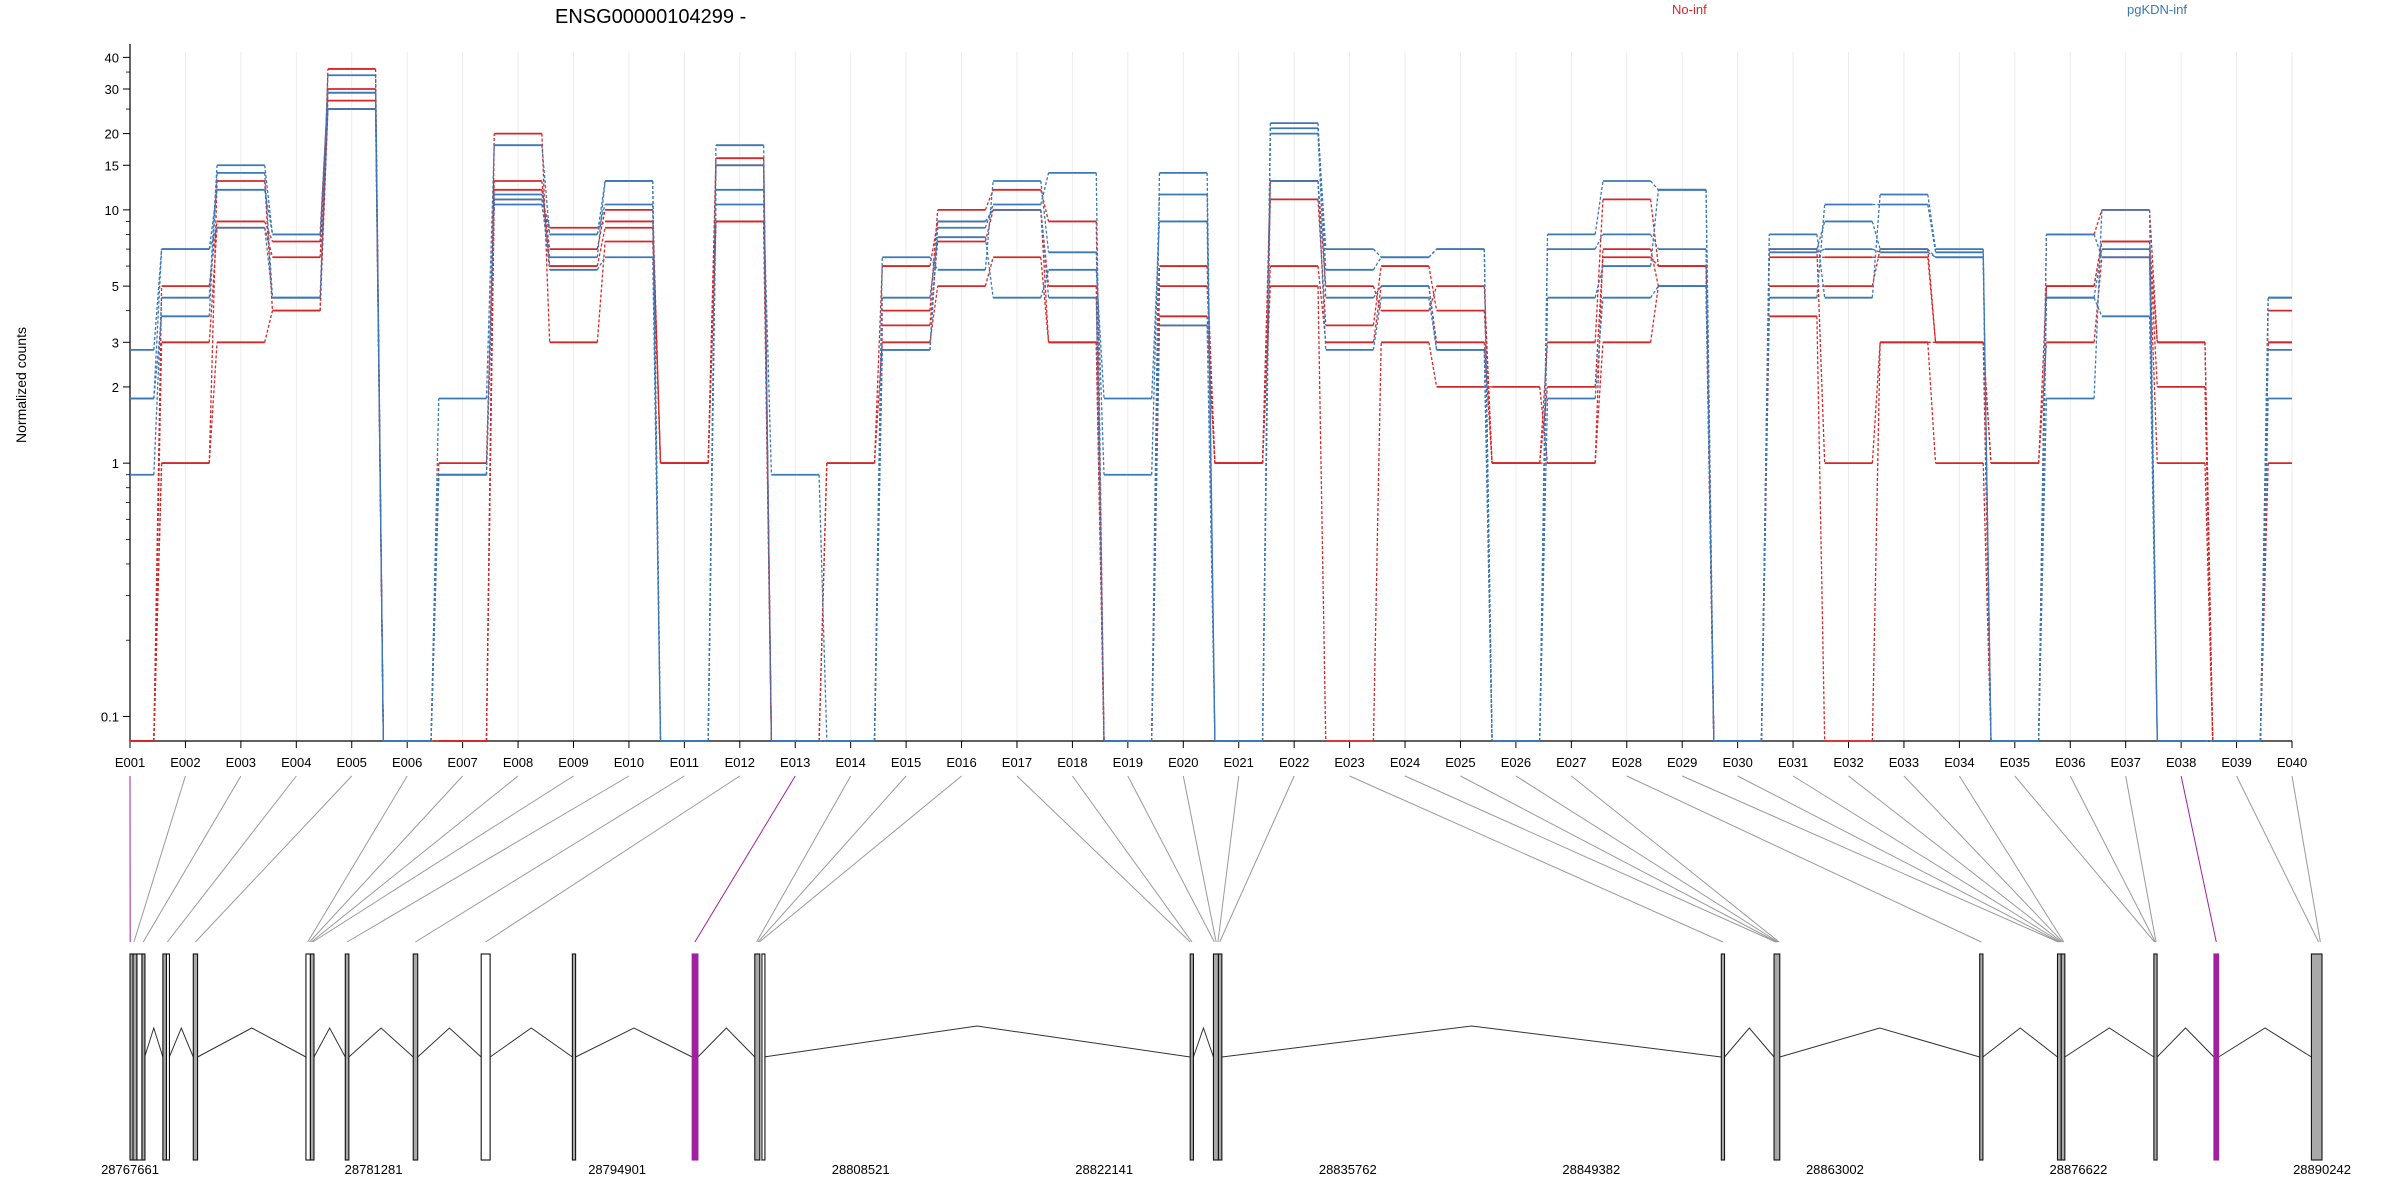 Image resolution: width=2400 pixels, height=1200 pixels. What do you see at coordinates (1199, 859) in the screenshot?
I see `exon-link-e020` at bounding box center [1199, 859].